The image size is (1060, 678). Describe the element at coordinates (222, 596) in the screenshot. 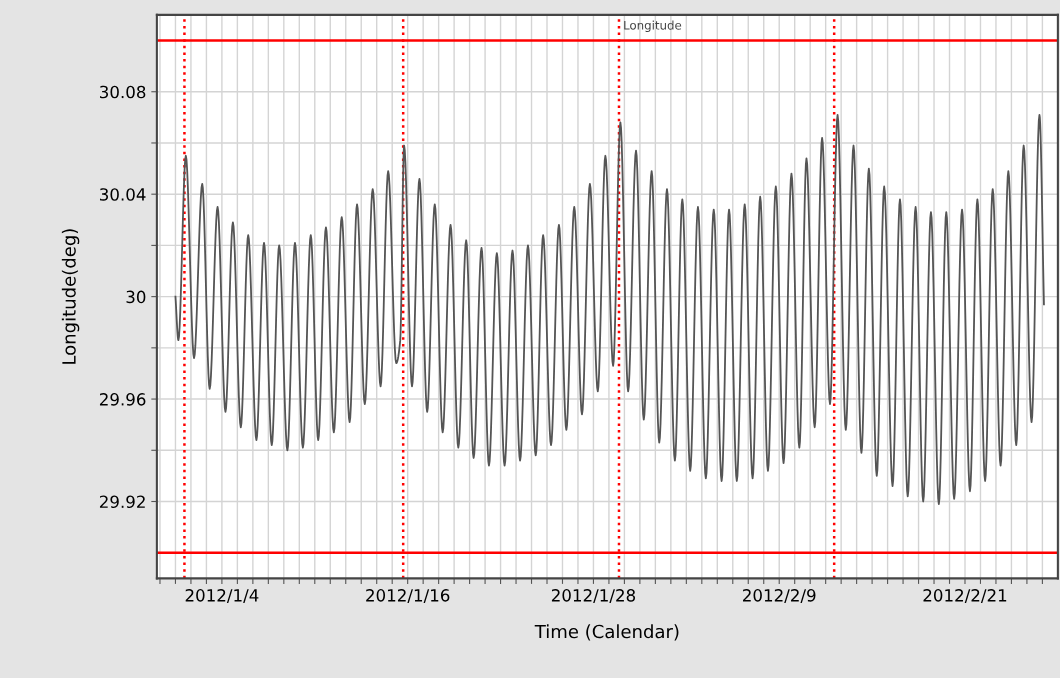

I see `x-tick-label: 2012/1/4` at that location.